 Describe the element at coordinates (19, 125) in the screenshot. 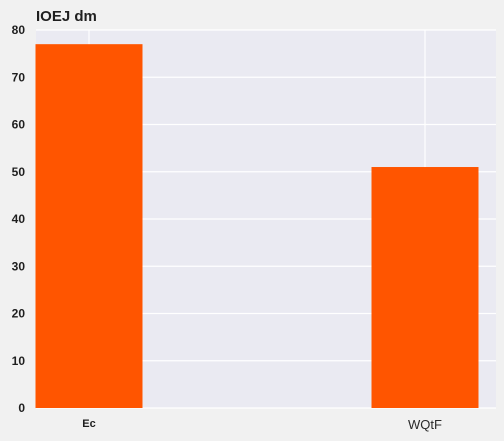

I see `y-tick-label: 60` at that location.